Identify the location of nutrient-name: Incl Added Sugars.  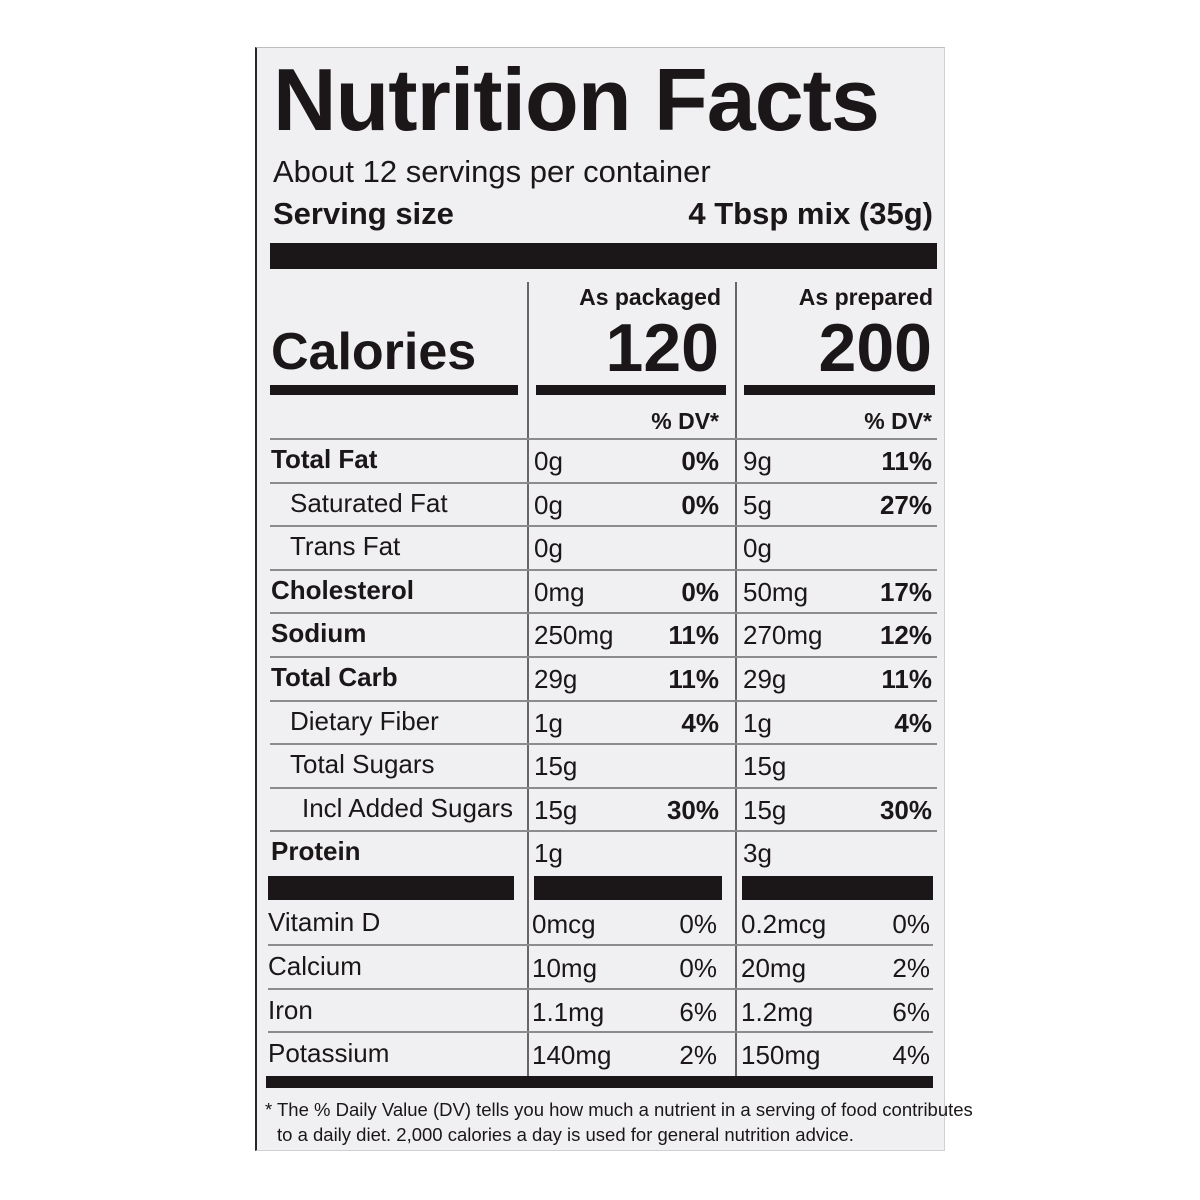
(408, 807).